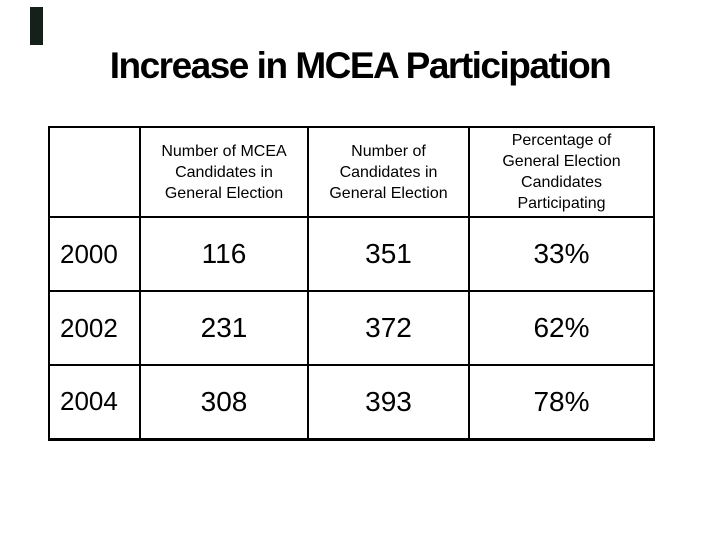 The image size is (720, 540). Describe the element at coordinates (94, 402) in the screenshot. I see `year-label: 2004` at that location.